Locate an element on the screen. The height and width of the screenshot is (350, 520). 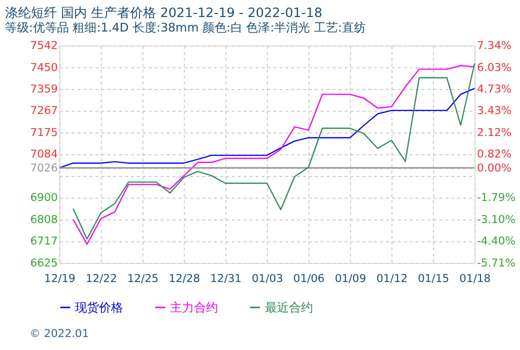
y-tick-label: 7359 is located at coordinates (44, 89).